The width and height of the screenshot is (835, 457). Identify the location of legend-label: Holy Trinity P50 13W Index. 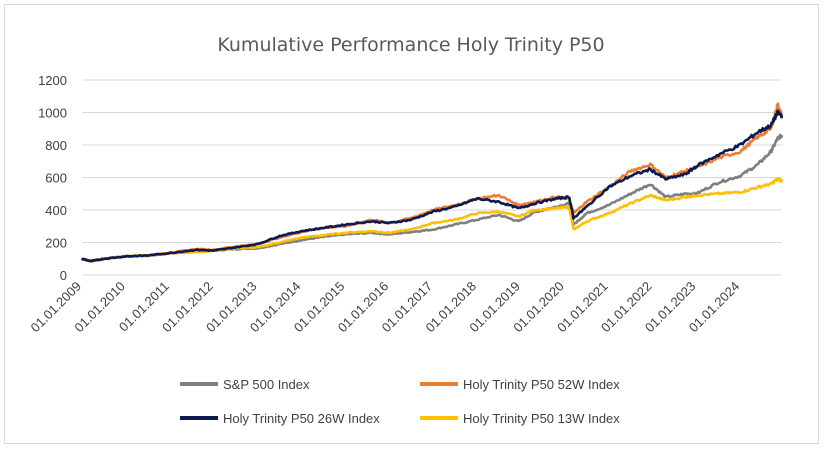
(541, 418).